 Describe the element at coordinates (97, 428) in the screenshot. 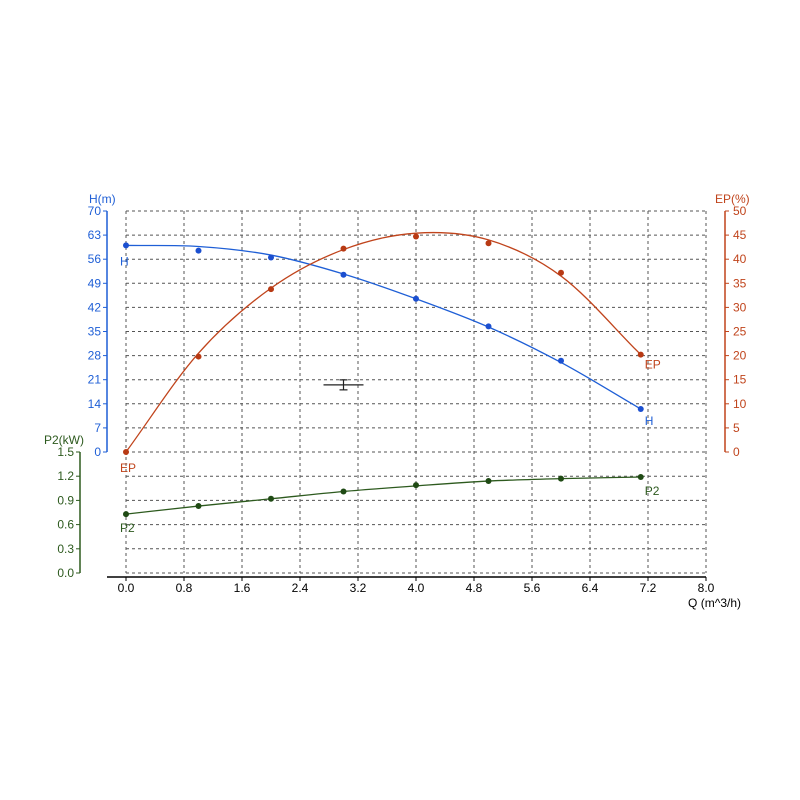

I see `h-tick-label: 7` at that location.